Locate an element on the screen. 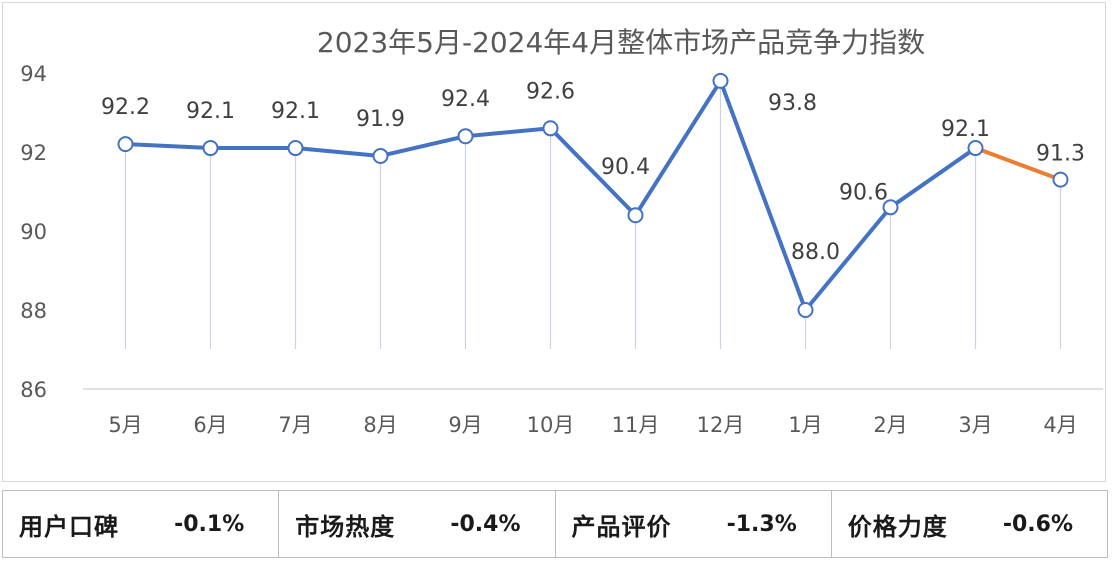 The height and width of the screenshot is (561, 1112). x-tick-label: 9月 is located at coordinates (465, 425).